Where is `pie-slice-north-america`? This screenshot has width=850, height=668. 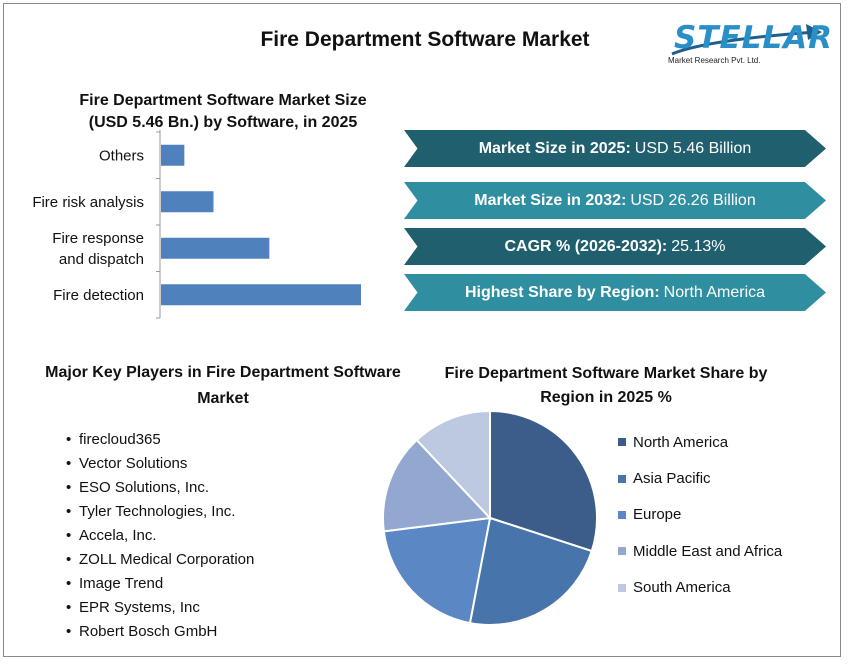 pie-slice-north-america is located at coordinates (543, 481).